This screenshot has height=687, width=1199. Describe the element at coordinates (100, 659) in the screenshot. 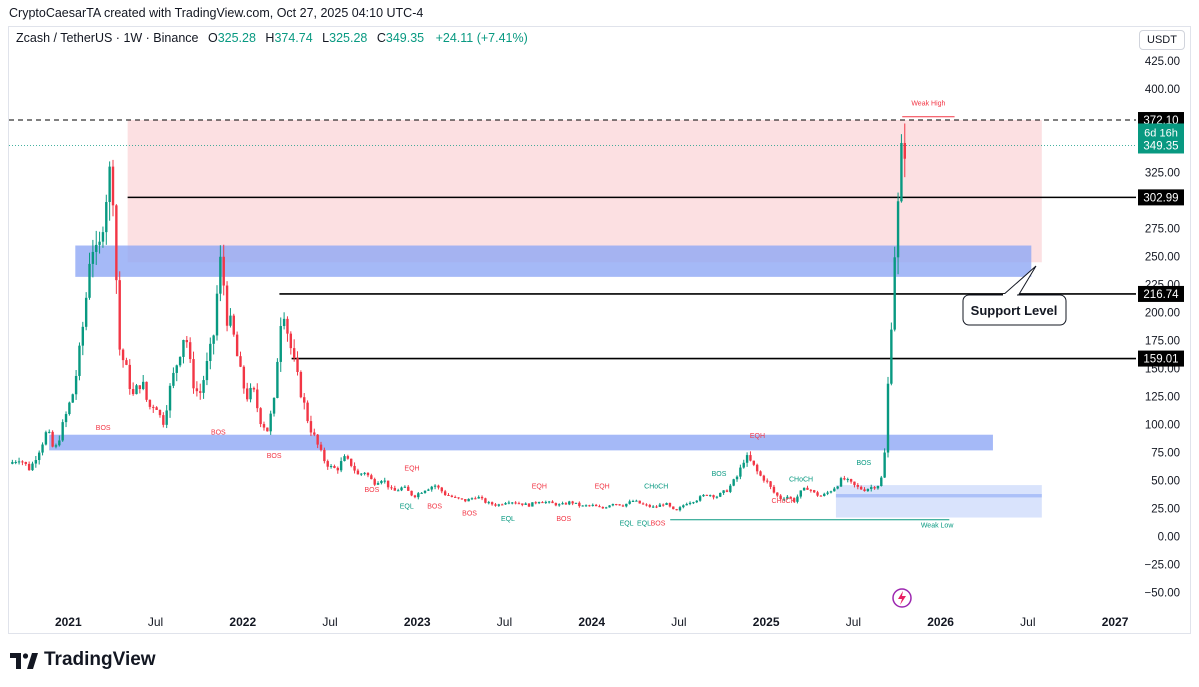

I see `brand-name: TradingView` at that location.